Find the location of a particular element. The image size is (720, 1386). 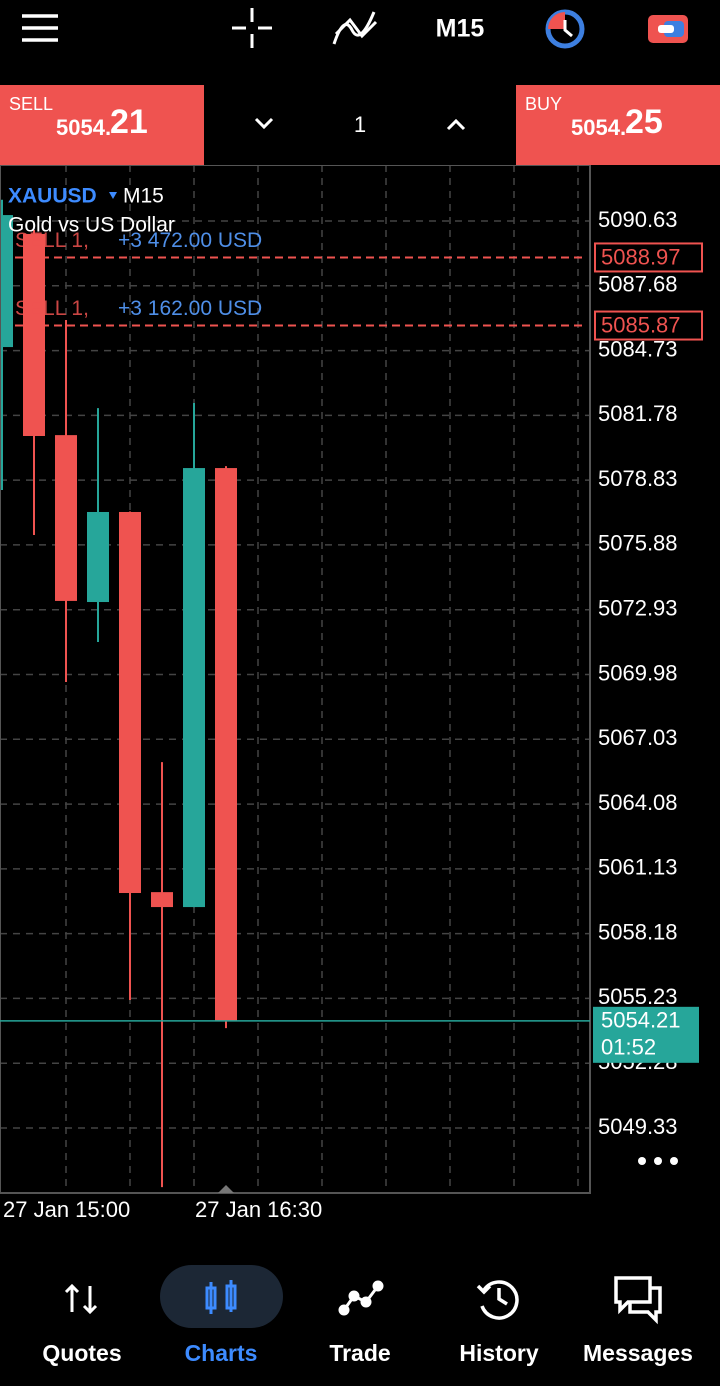

y-tick-label: 5072.93 is located at coordinates (638, 608).